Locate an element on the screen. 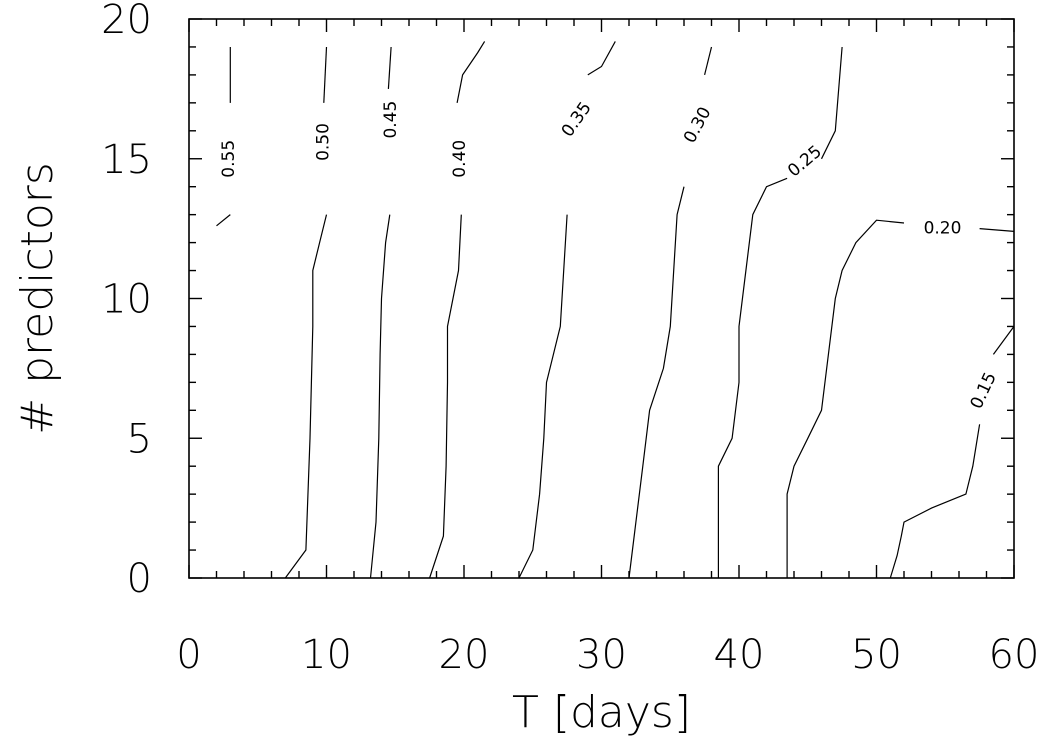  contour-line-0.45 is located at coordinates (380, 396).